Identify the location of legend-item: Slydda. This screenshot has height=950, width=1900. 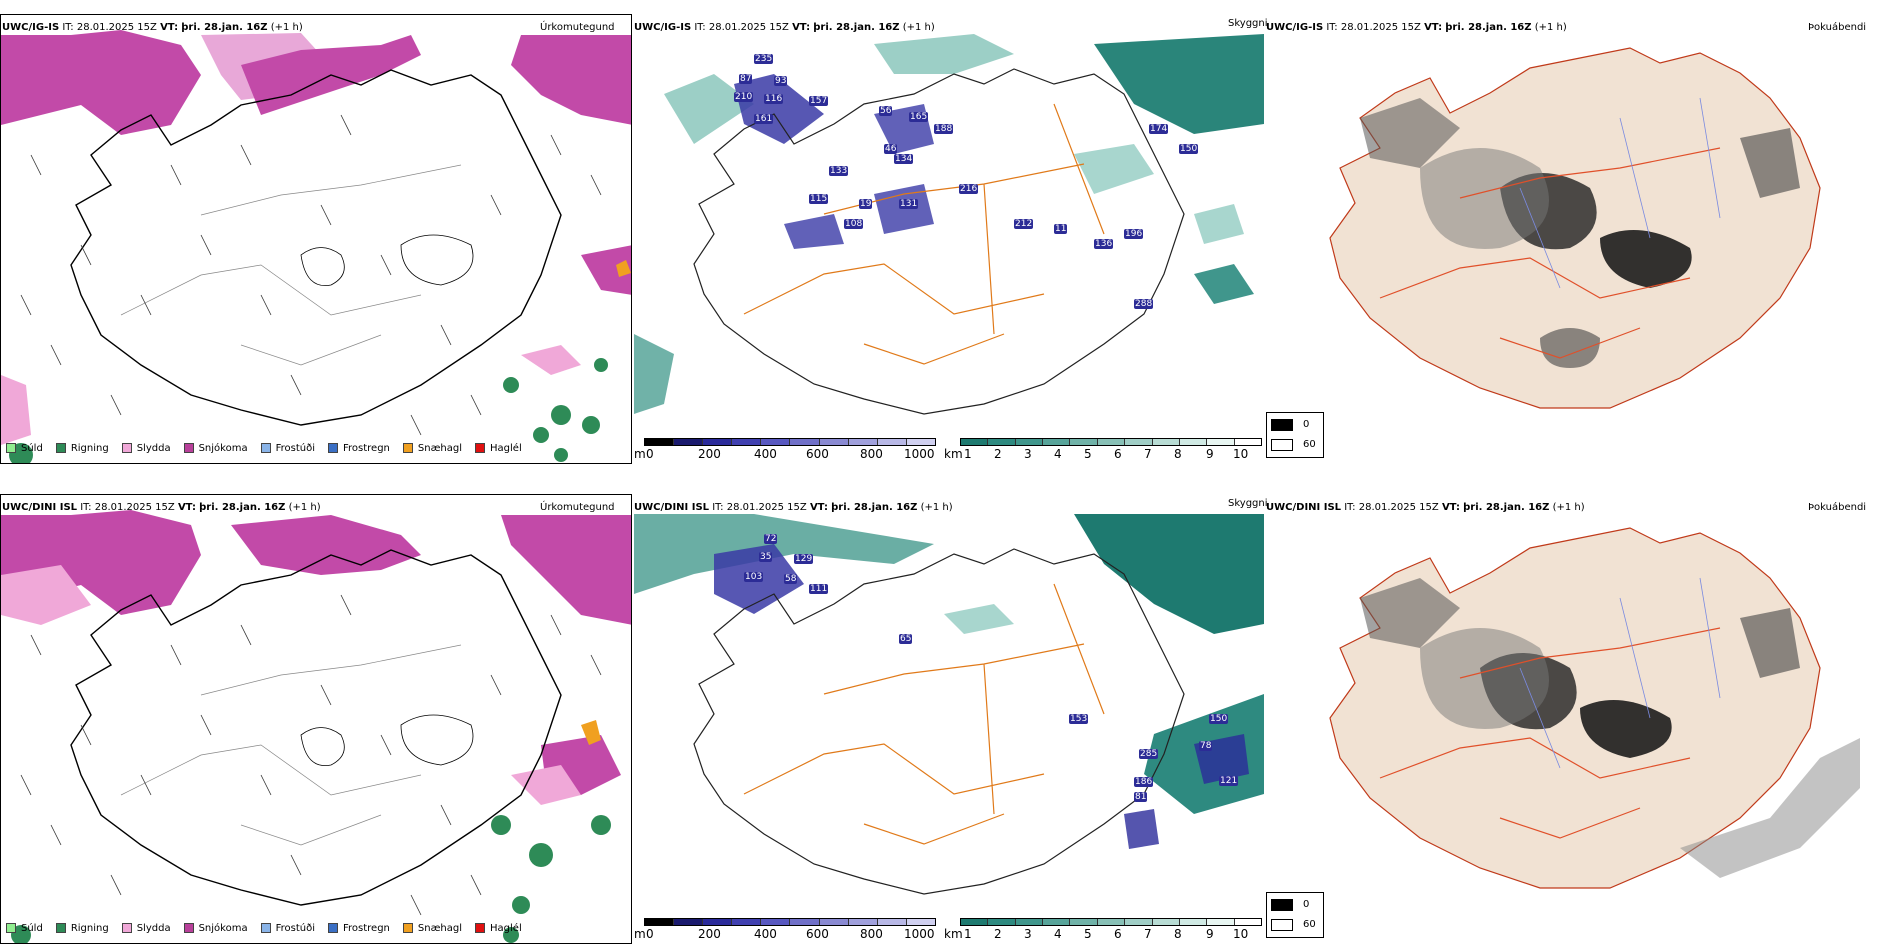
(146, 448).